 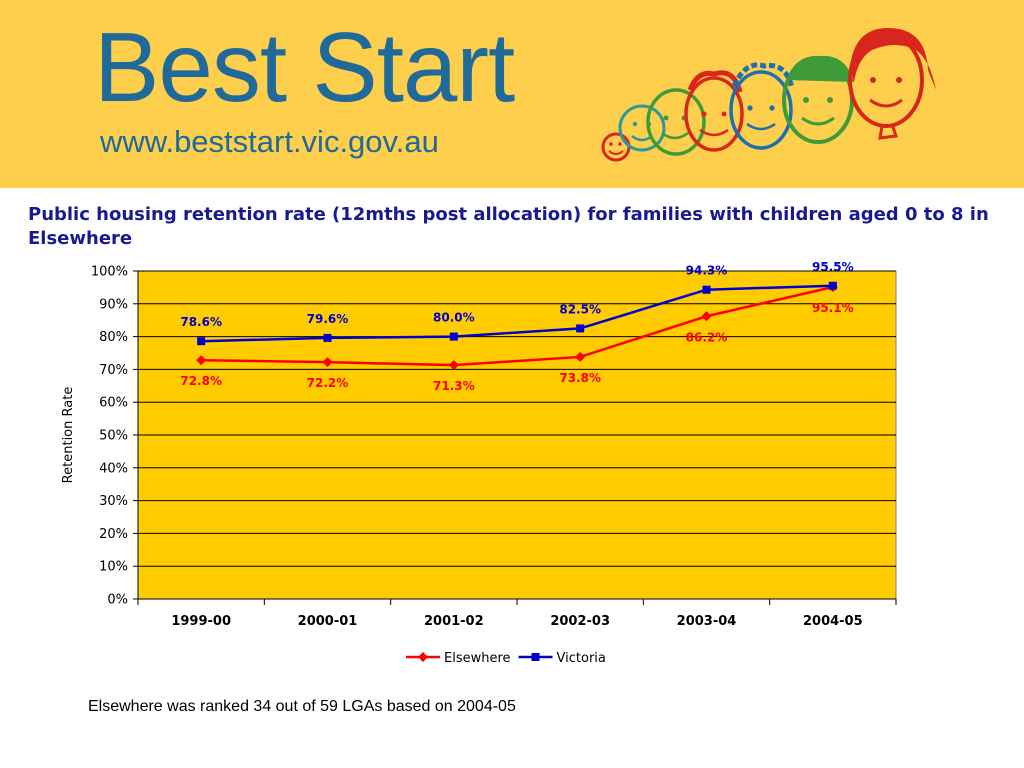 What do you see at coordinates (304, 67) in the screenshot?
I see `brand-name: Best Start` at bounding box center [304, 67].